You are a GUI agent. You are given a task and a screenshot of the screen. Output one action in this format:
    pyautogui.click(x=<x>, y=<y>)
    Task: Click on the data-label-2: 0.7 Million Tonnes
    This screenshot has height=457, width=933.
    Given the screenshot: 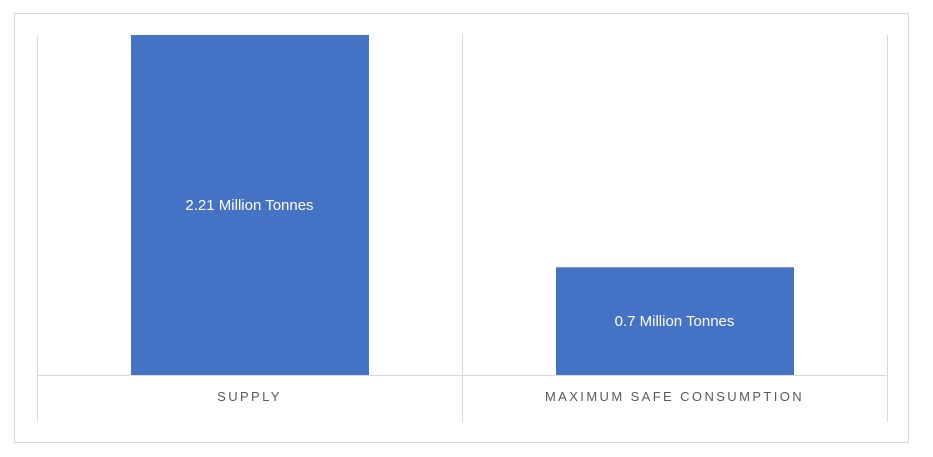 What is the action you would take?
    pyautogui.click(x=675, y=321)
    